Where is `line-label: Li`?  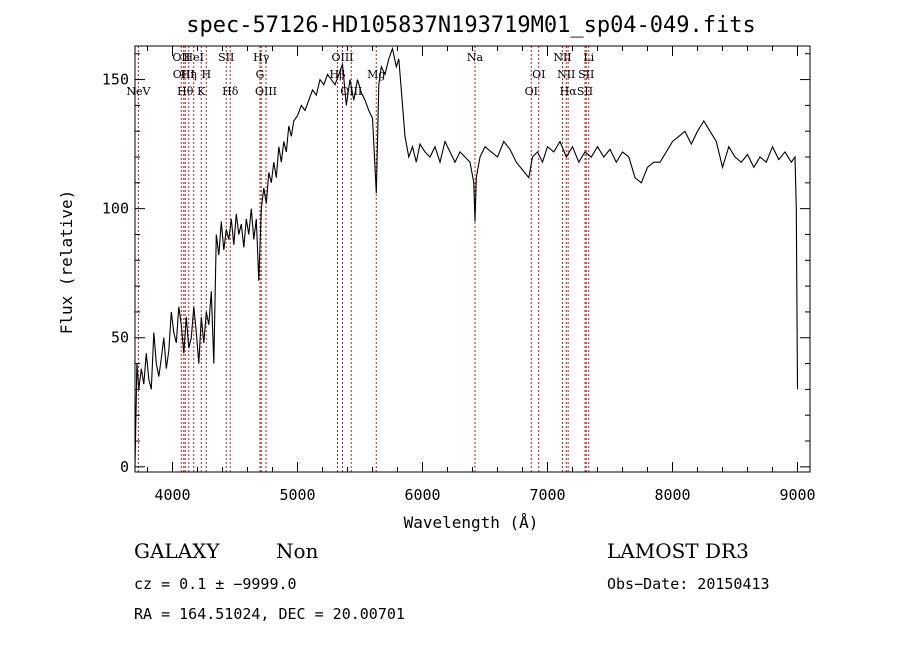 line-label: Li is located at coordinates (588, 57).